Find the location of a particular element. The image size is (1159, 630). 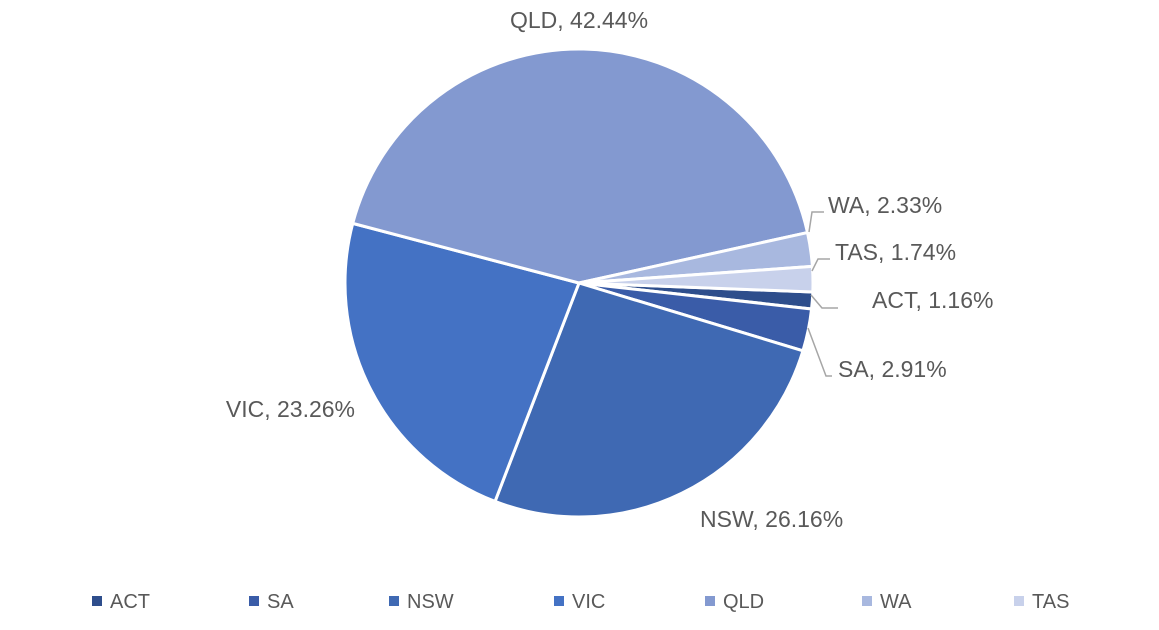

pie-slice-tas is located at coordinates (696, 279).